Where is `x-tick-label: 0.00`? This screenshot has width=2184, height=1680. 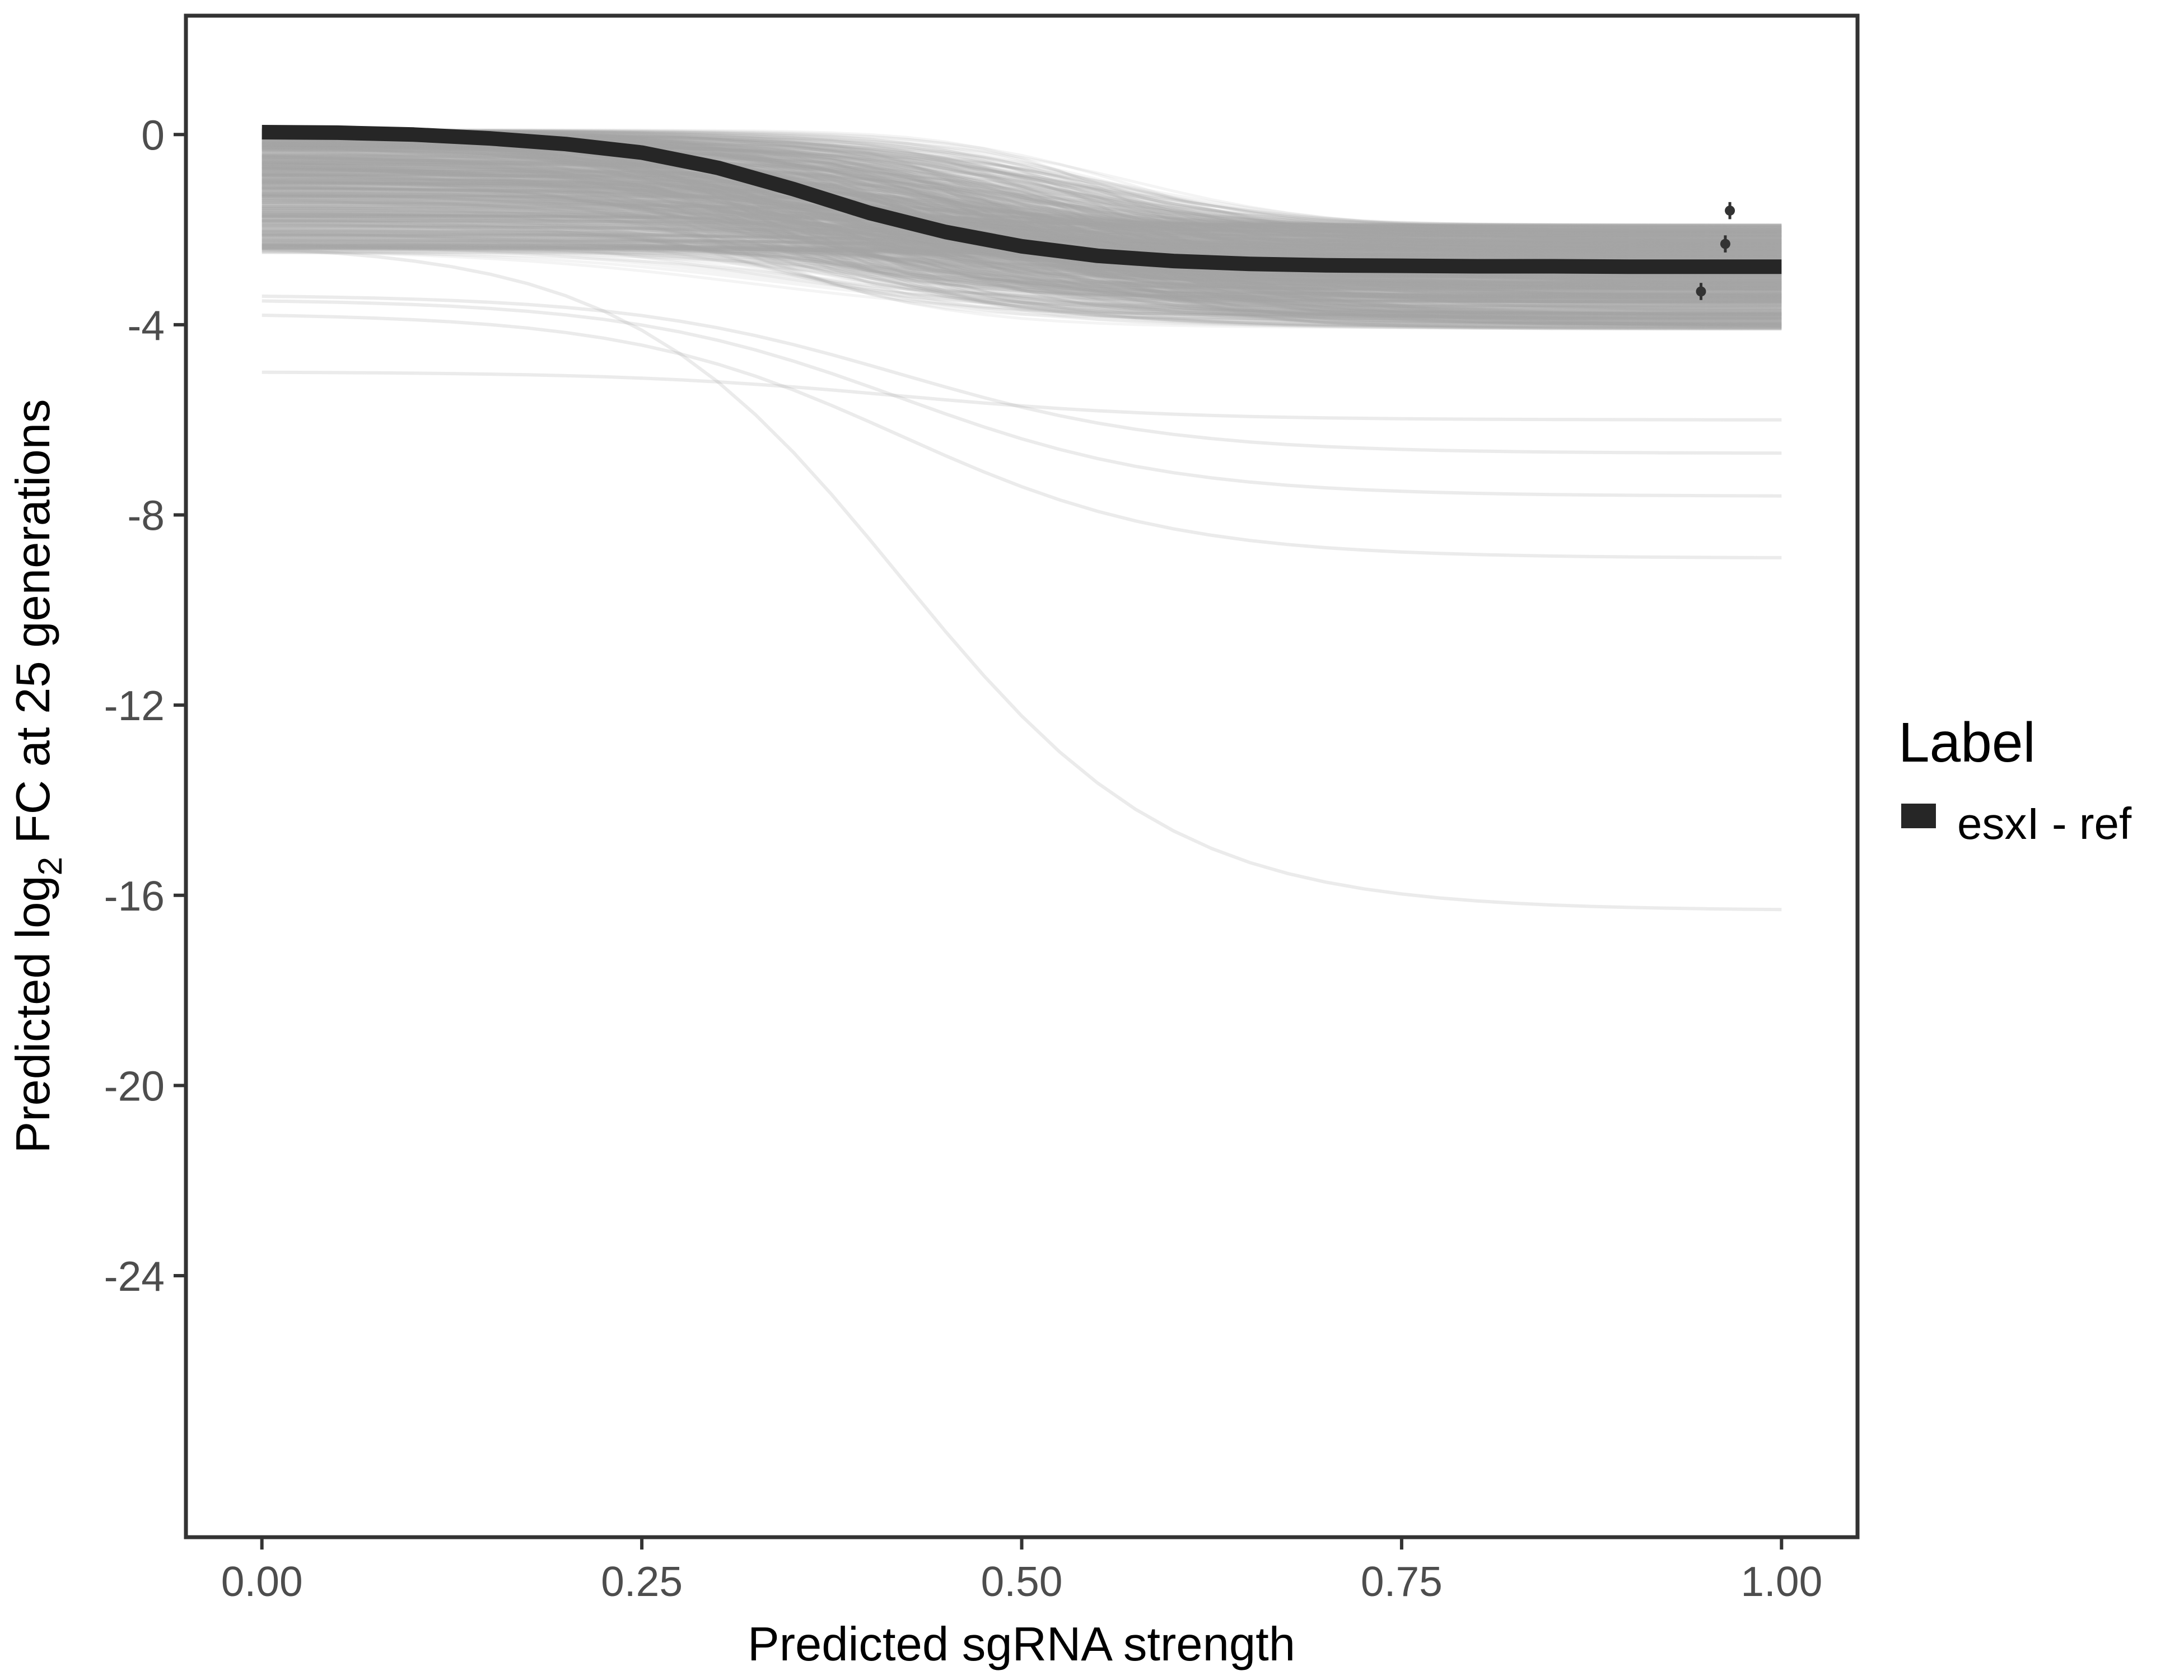
x-tick-label: 0.00 is located at coordinates (262, 1582).